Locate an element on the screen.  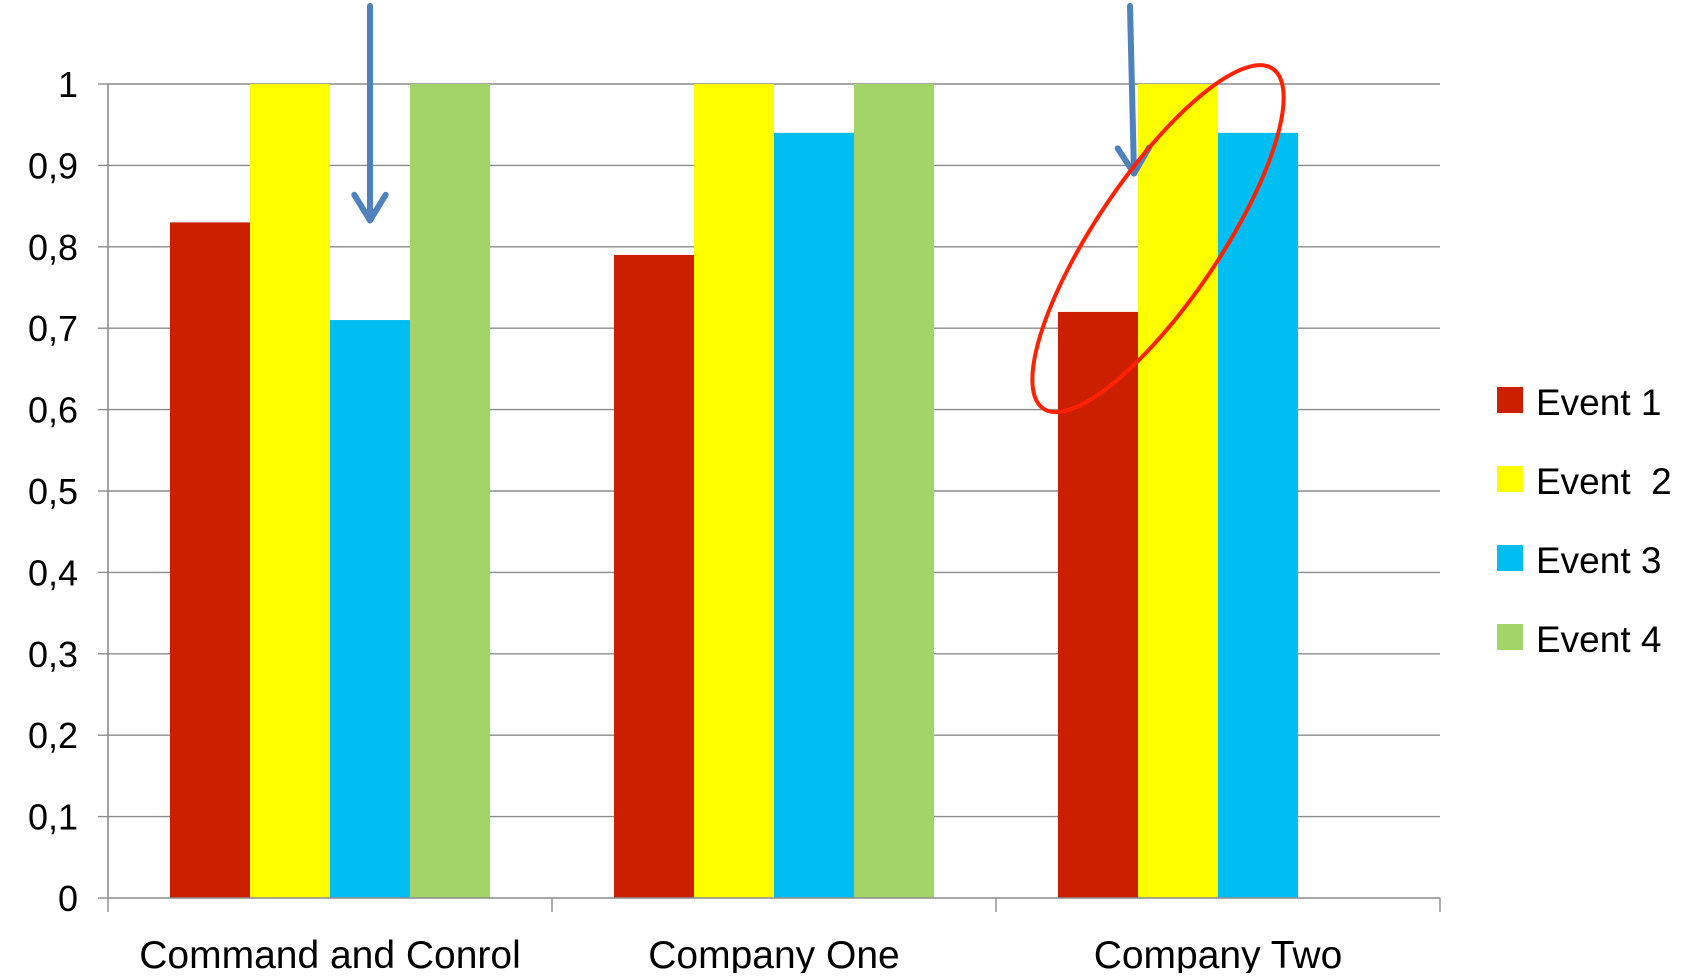
y-tick-label: 0,1 is located at coordinates (53, 817).